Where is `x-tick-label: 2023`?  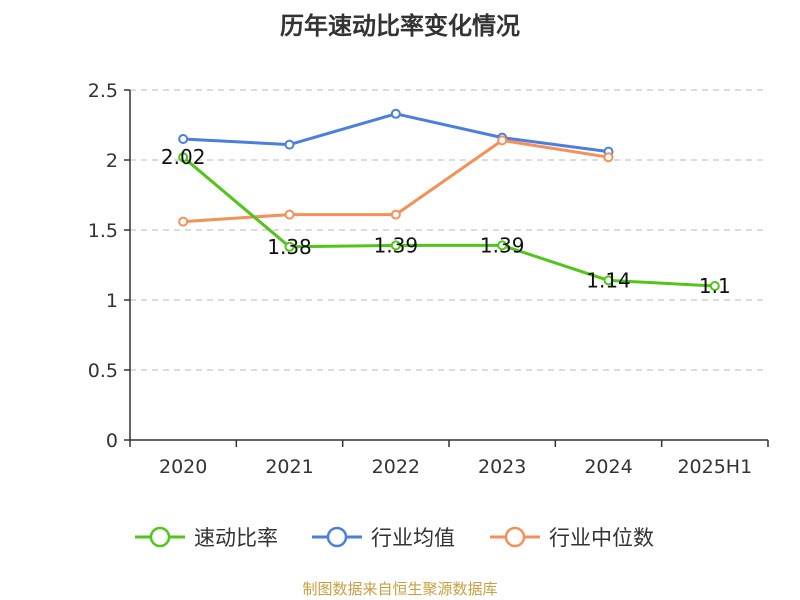 x-tick-label: 2023 is located at coordinates (502, 467).